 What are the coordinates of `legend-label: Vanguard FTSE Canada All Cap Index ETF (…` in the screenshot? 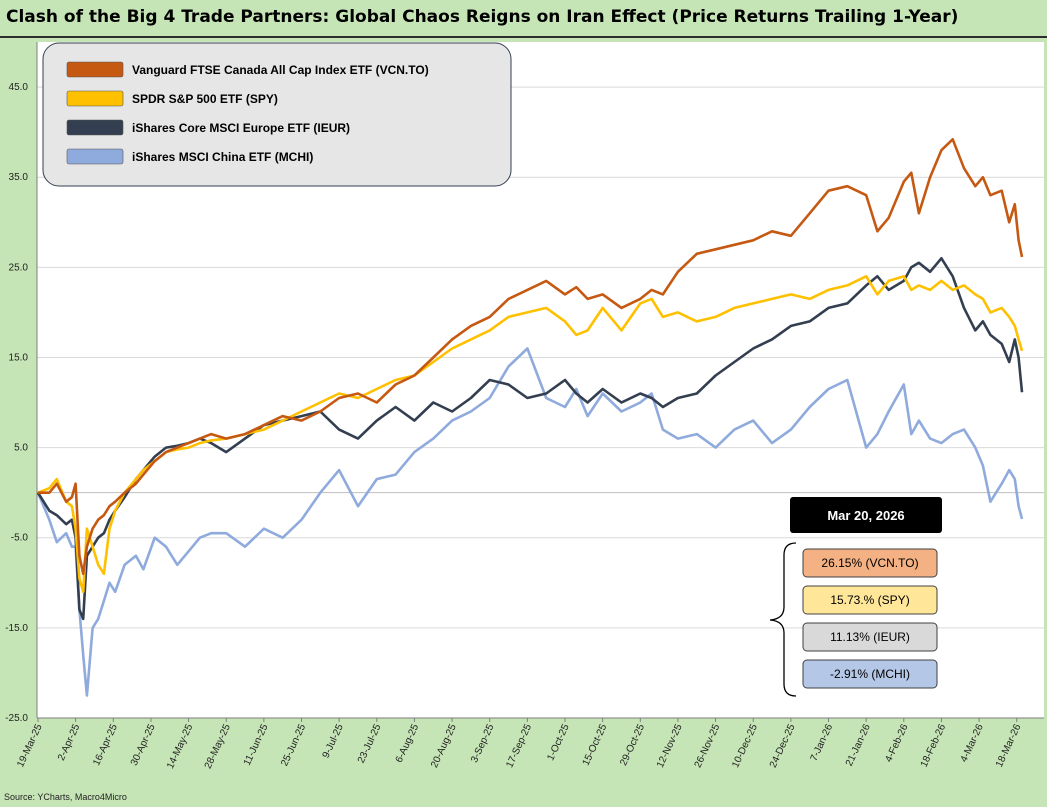 It's located at (280, 70).